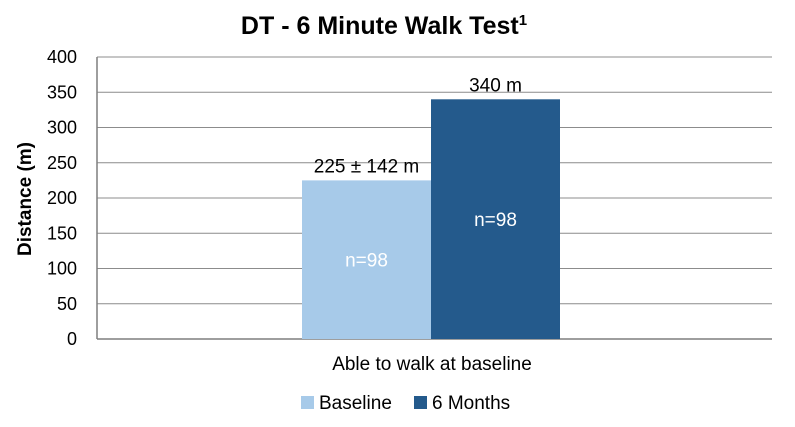  I want to click on y-tick-label: 100, so click(62, 269).